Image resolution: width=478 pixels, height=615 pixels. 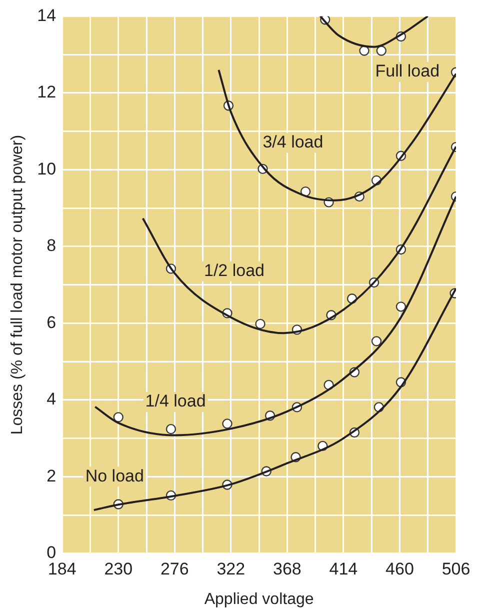 I want to click on x-tick-label: 414, so click(x=343, y=568).